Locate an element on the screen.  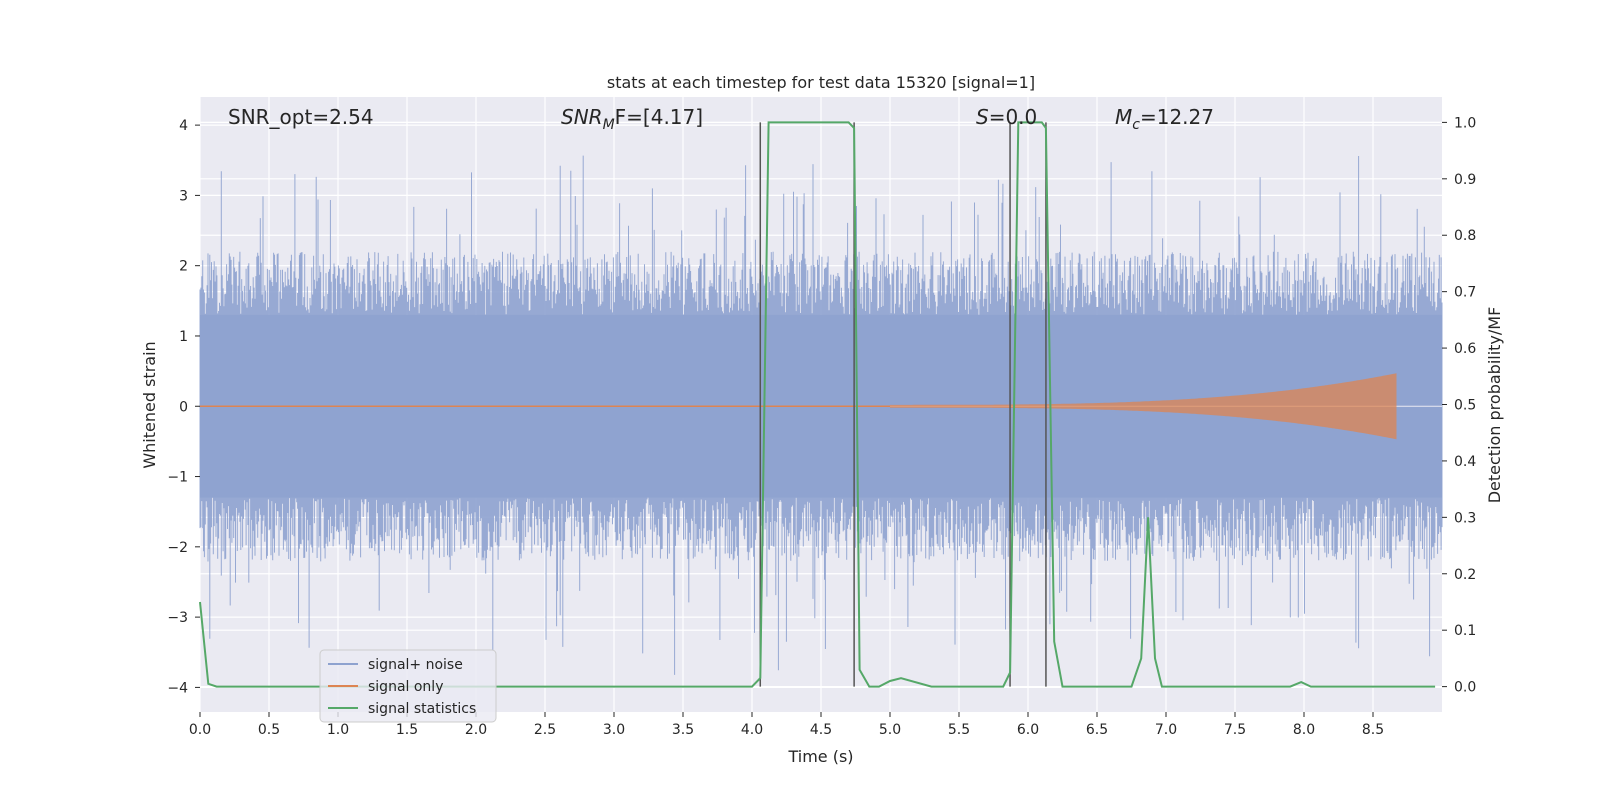
y-tick-label: 3 is located at coordinates (183, 196).